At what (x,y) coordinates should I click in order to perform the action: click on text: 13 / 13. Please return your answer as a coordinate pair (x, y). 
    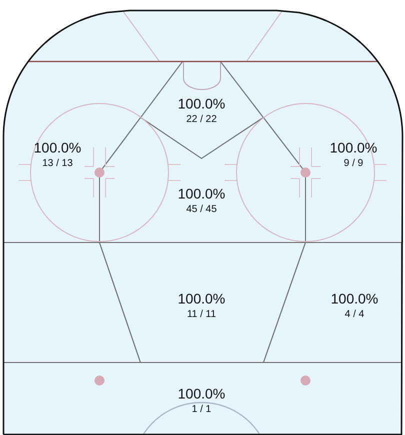
    Looking at the image, I should click on (58, 163).